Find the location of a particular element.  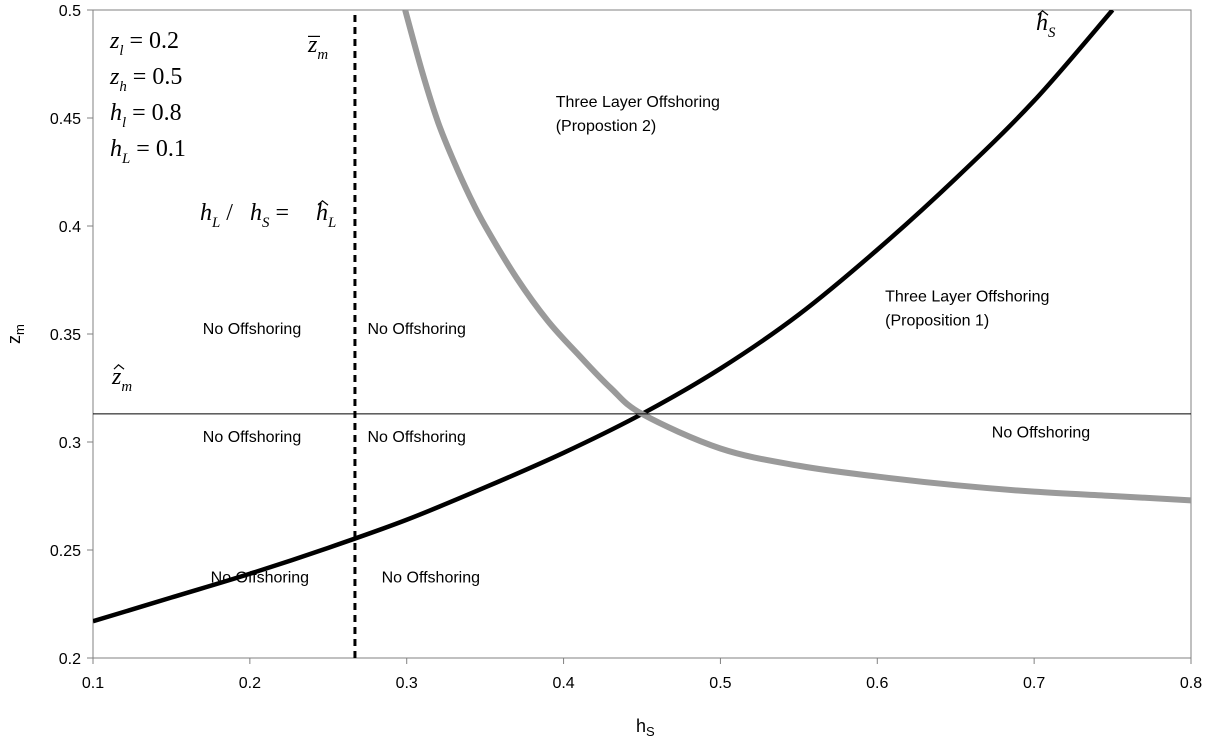

y-axis-title-text: zm is located at coordinates (15, 334).